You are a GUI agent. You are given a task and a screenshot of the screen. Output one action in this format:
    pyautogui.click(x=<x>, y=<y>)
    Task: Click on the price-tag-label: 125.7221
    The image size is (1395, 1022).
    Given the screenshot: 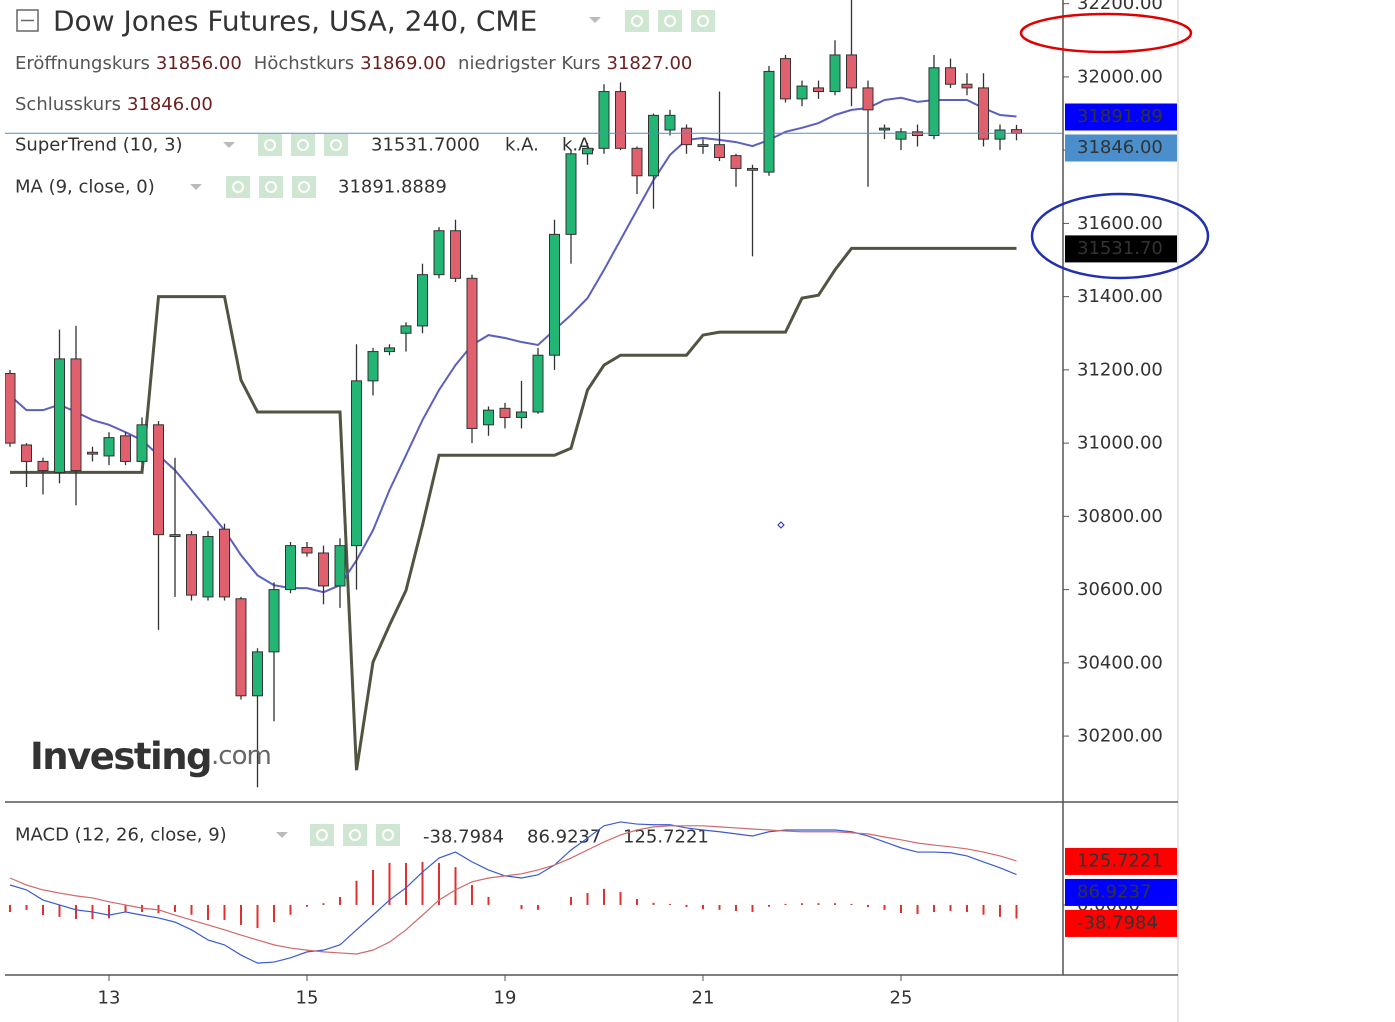 What is the action you would take?
    pyautogui.click(x=1120, y=860)
    